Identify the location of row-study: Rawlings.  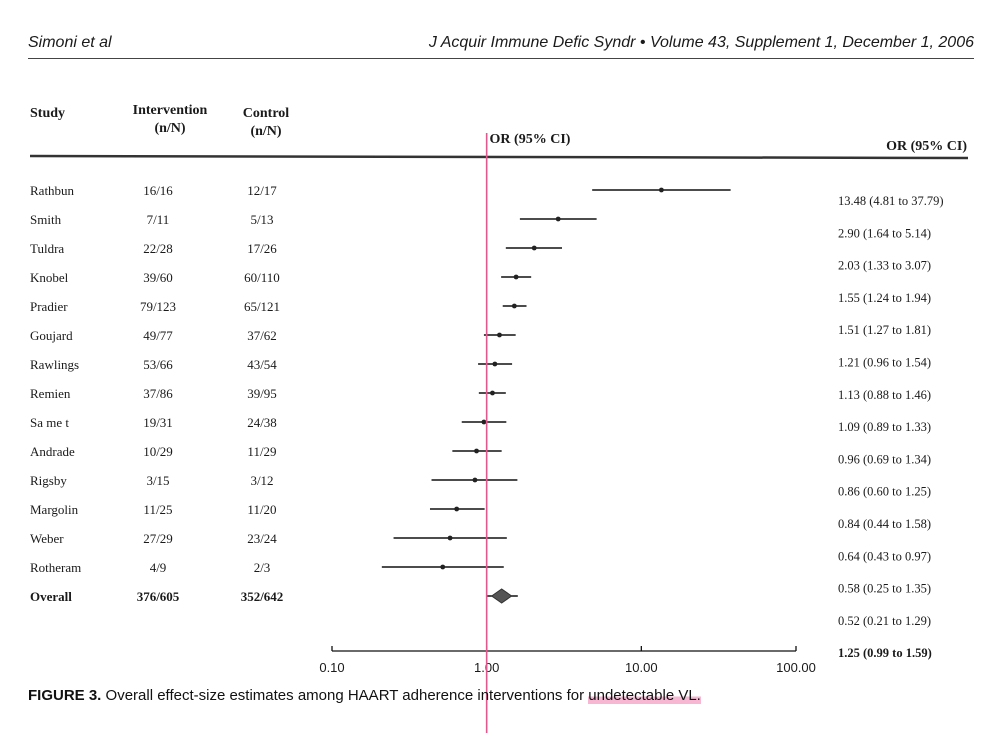
(54, 364).